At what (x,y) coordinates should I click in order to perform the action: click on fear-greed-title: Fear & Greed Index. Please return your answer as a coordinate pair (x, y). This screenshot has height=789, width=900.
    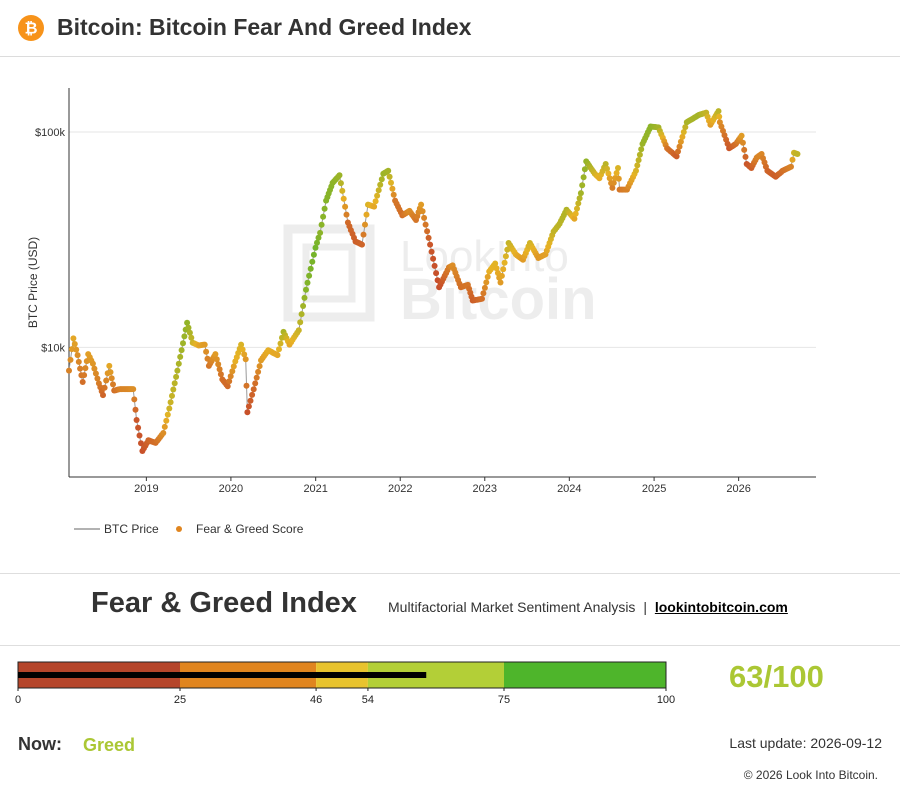
    Looking at the image, I should click on (224, 603).